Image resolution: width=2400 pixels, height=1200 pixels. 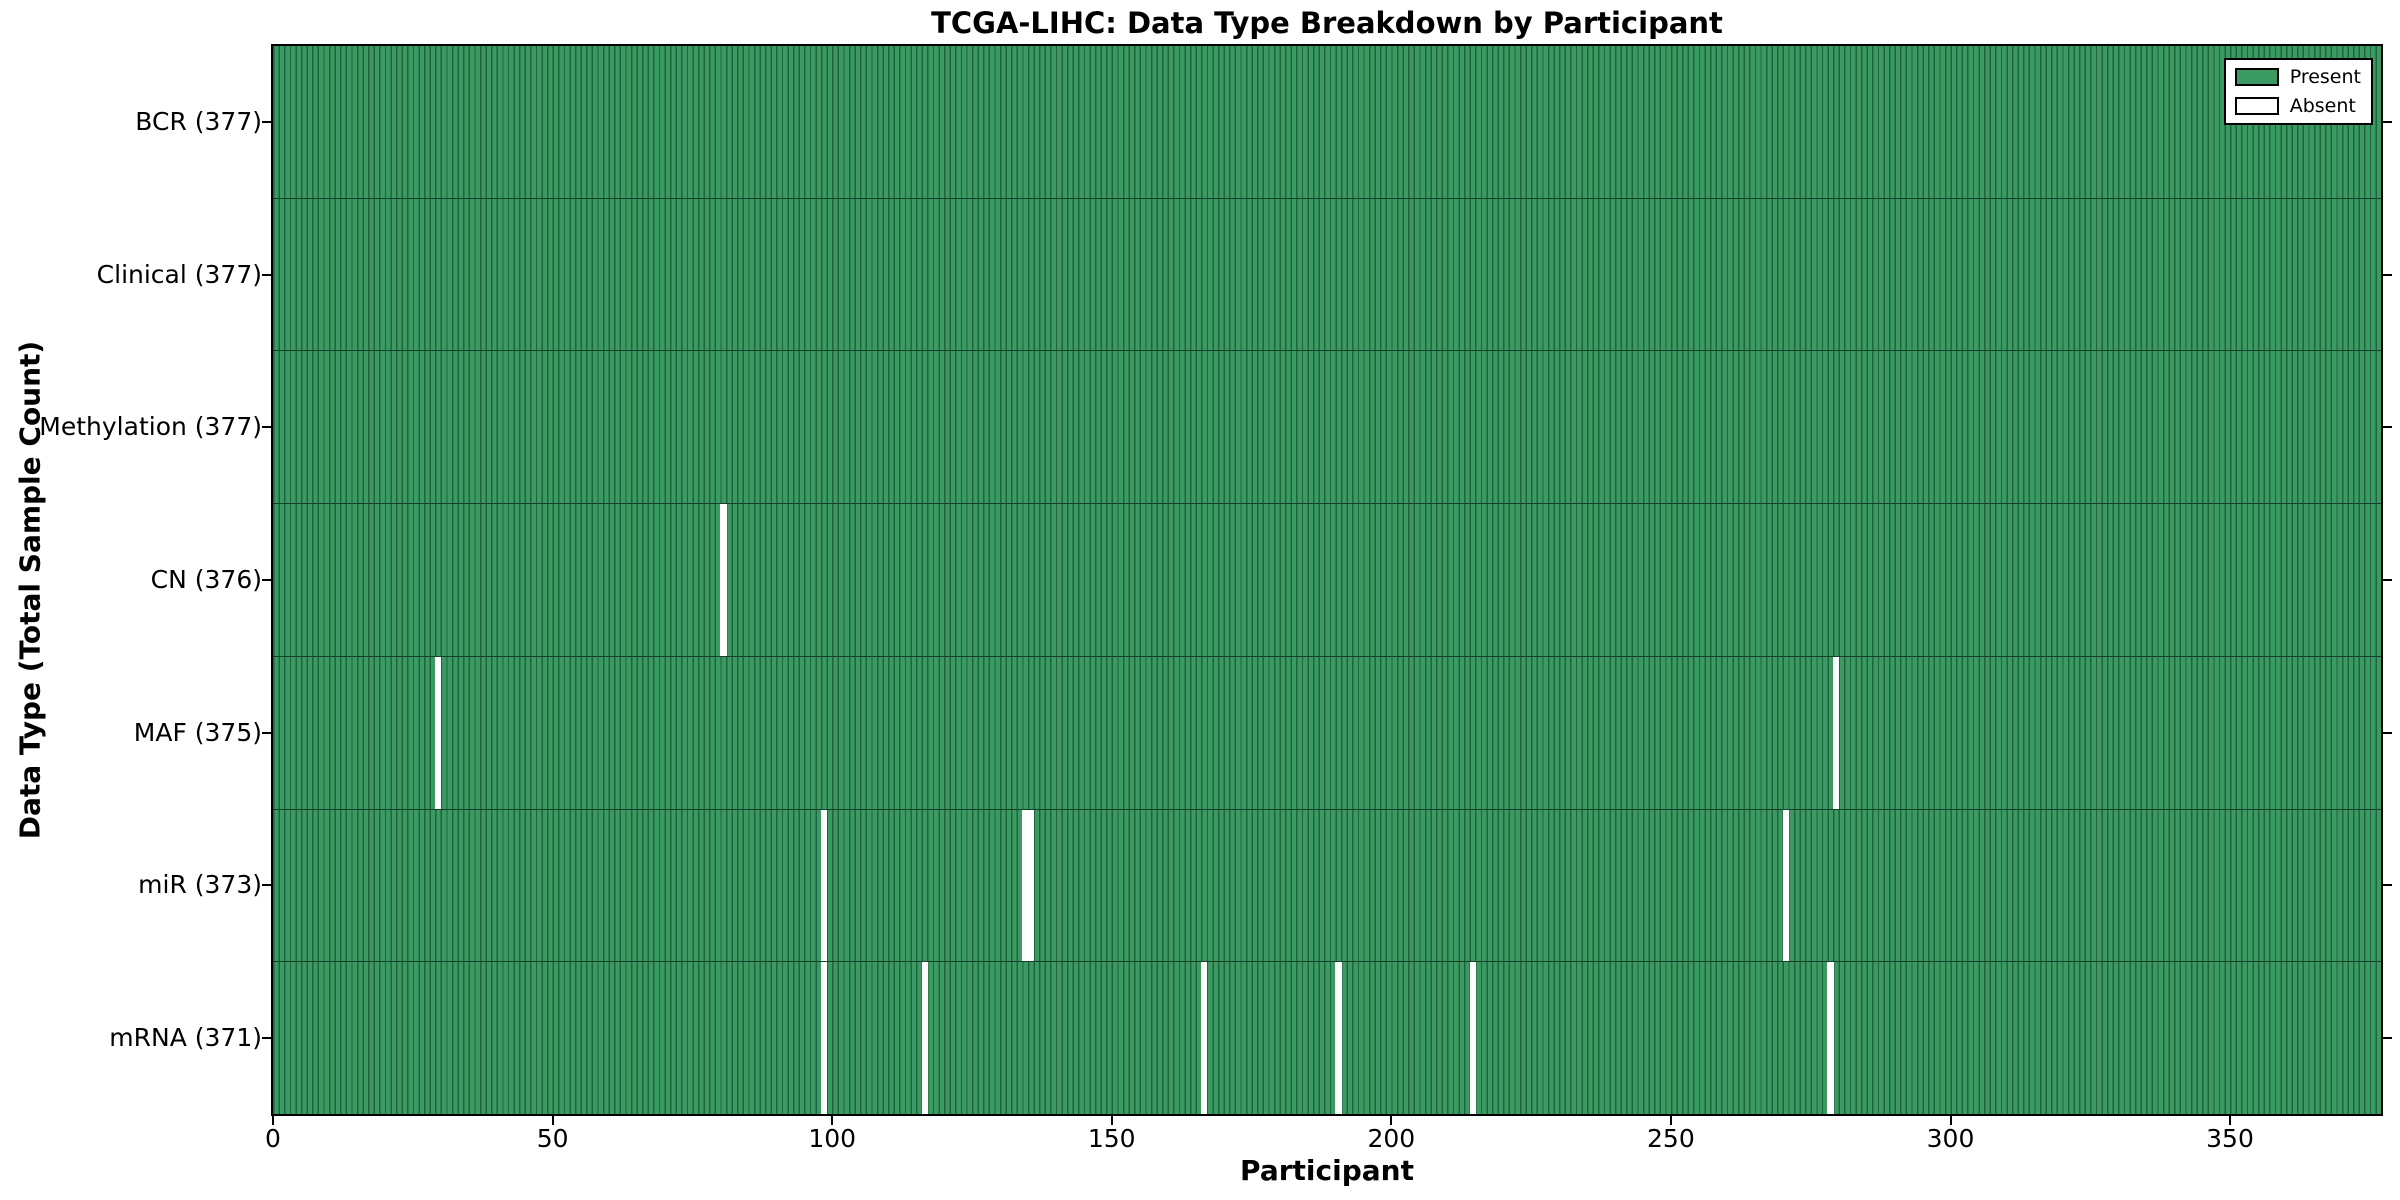 I want to click on data-type-row-mRNA, so click(x=1327, y=1038).